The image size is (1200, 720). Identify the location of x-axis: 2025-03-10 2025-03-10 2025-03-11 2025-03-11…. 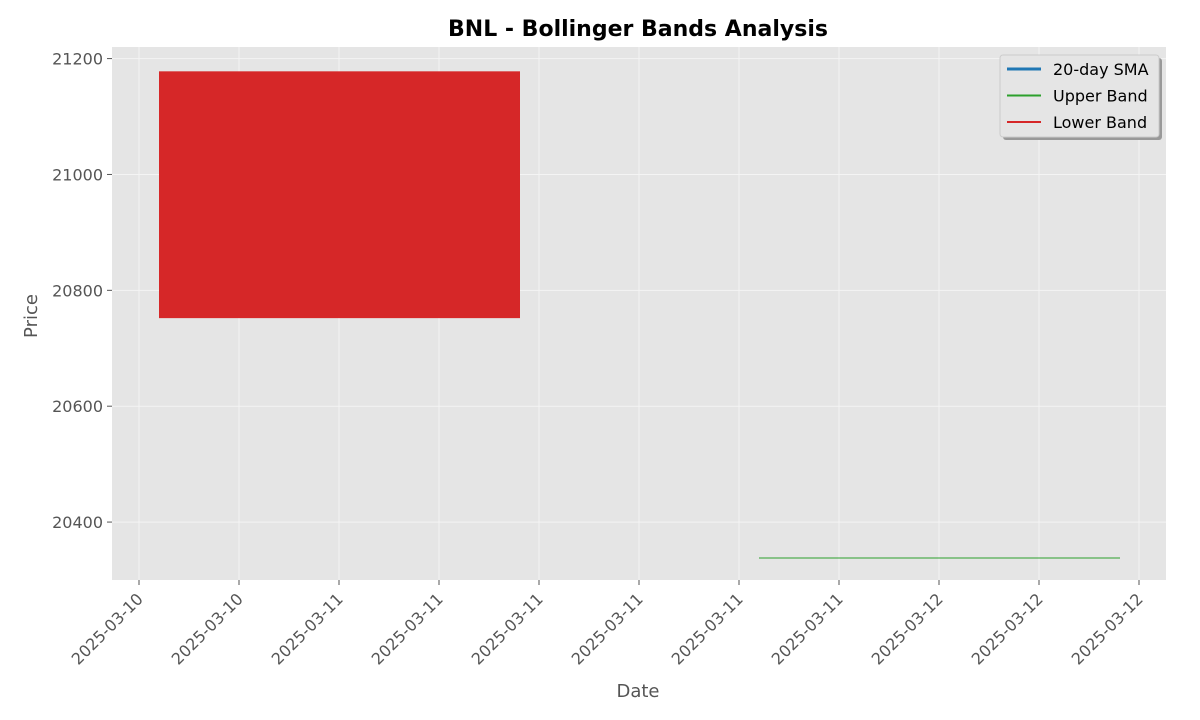
(607, 624).